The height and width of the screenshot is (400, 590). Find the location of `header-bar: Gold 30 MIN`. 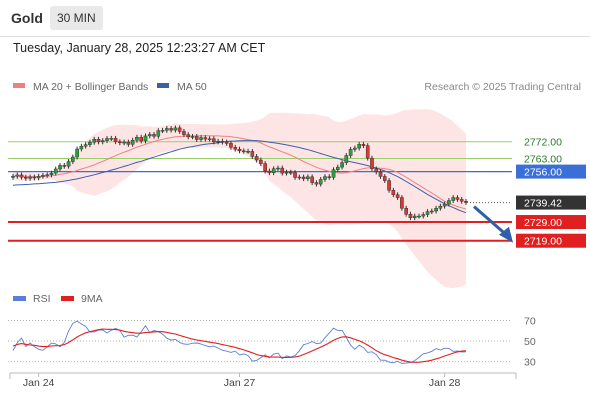

header-bar: Gold 30 MIN is located at coordinates (295, 18).